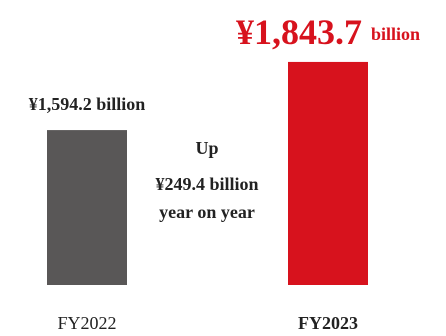 This screenshot has width=446, height=336. I want to click on value-figure: ¥1,843.7, so click(303, 32).